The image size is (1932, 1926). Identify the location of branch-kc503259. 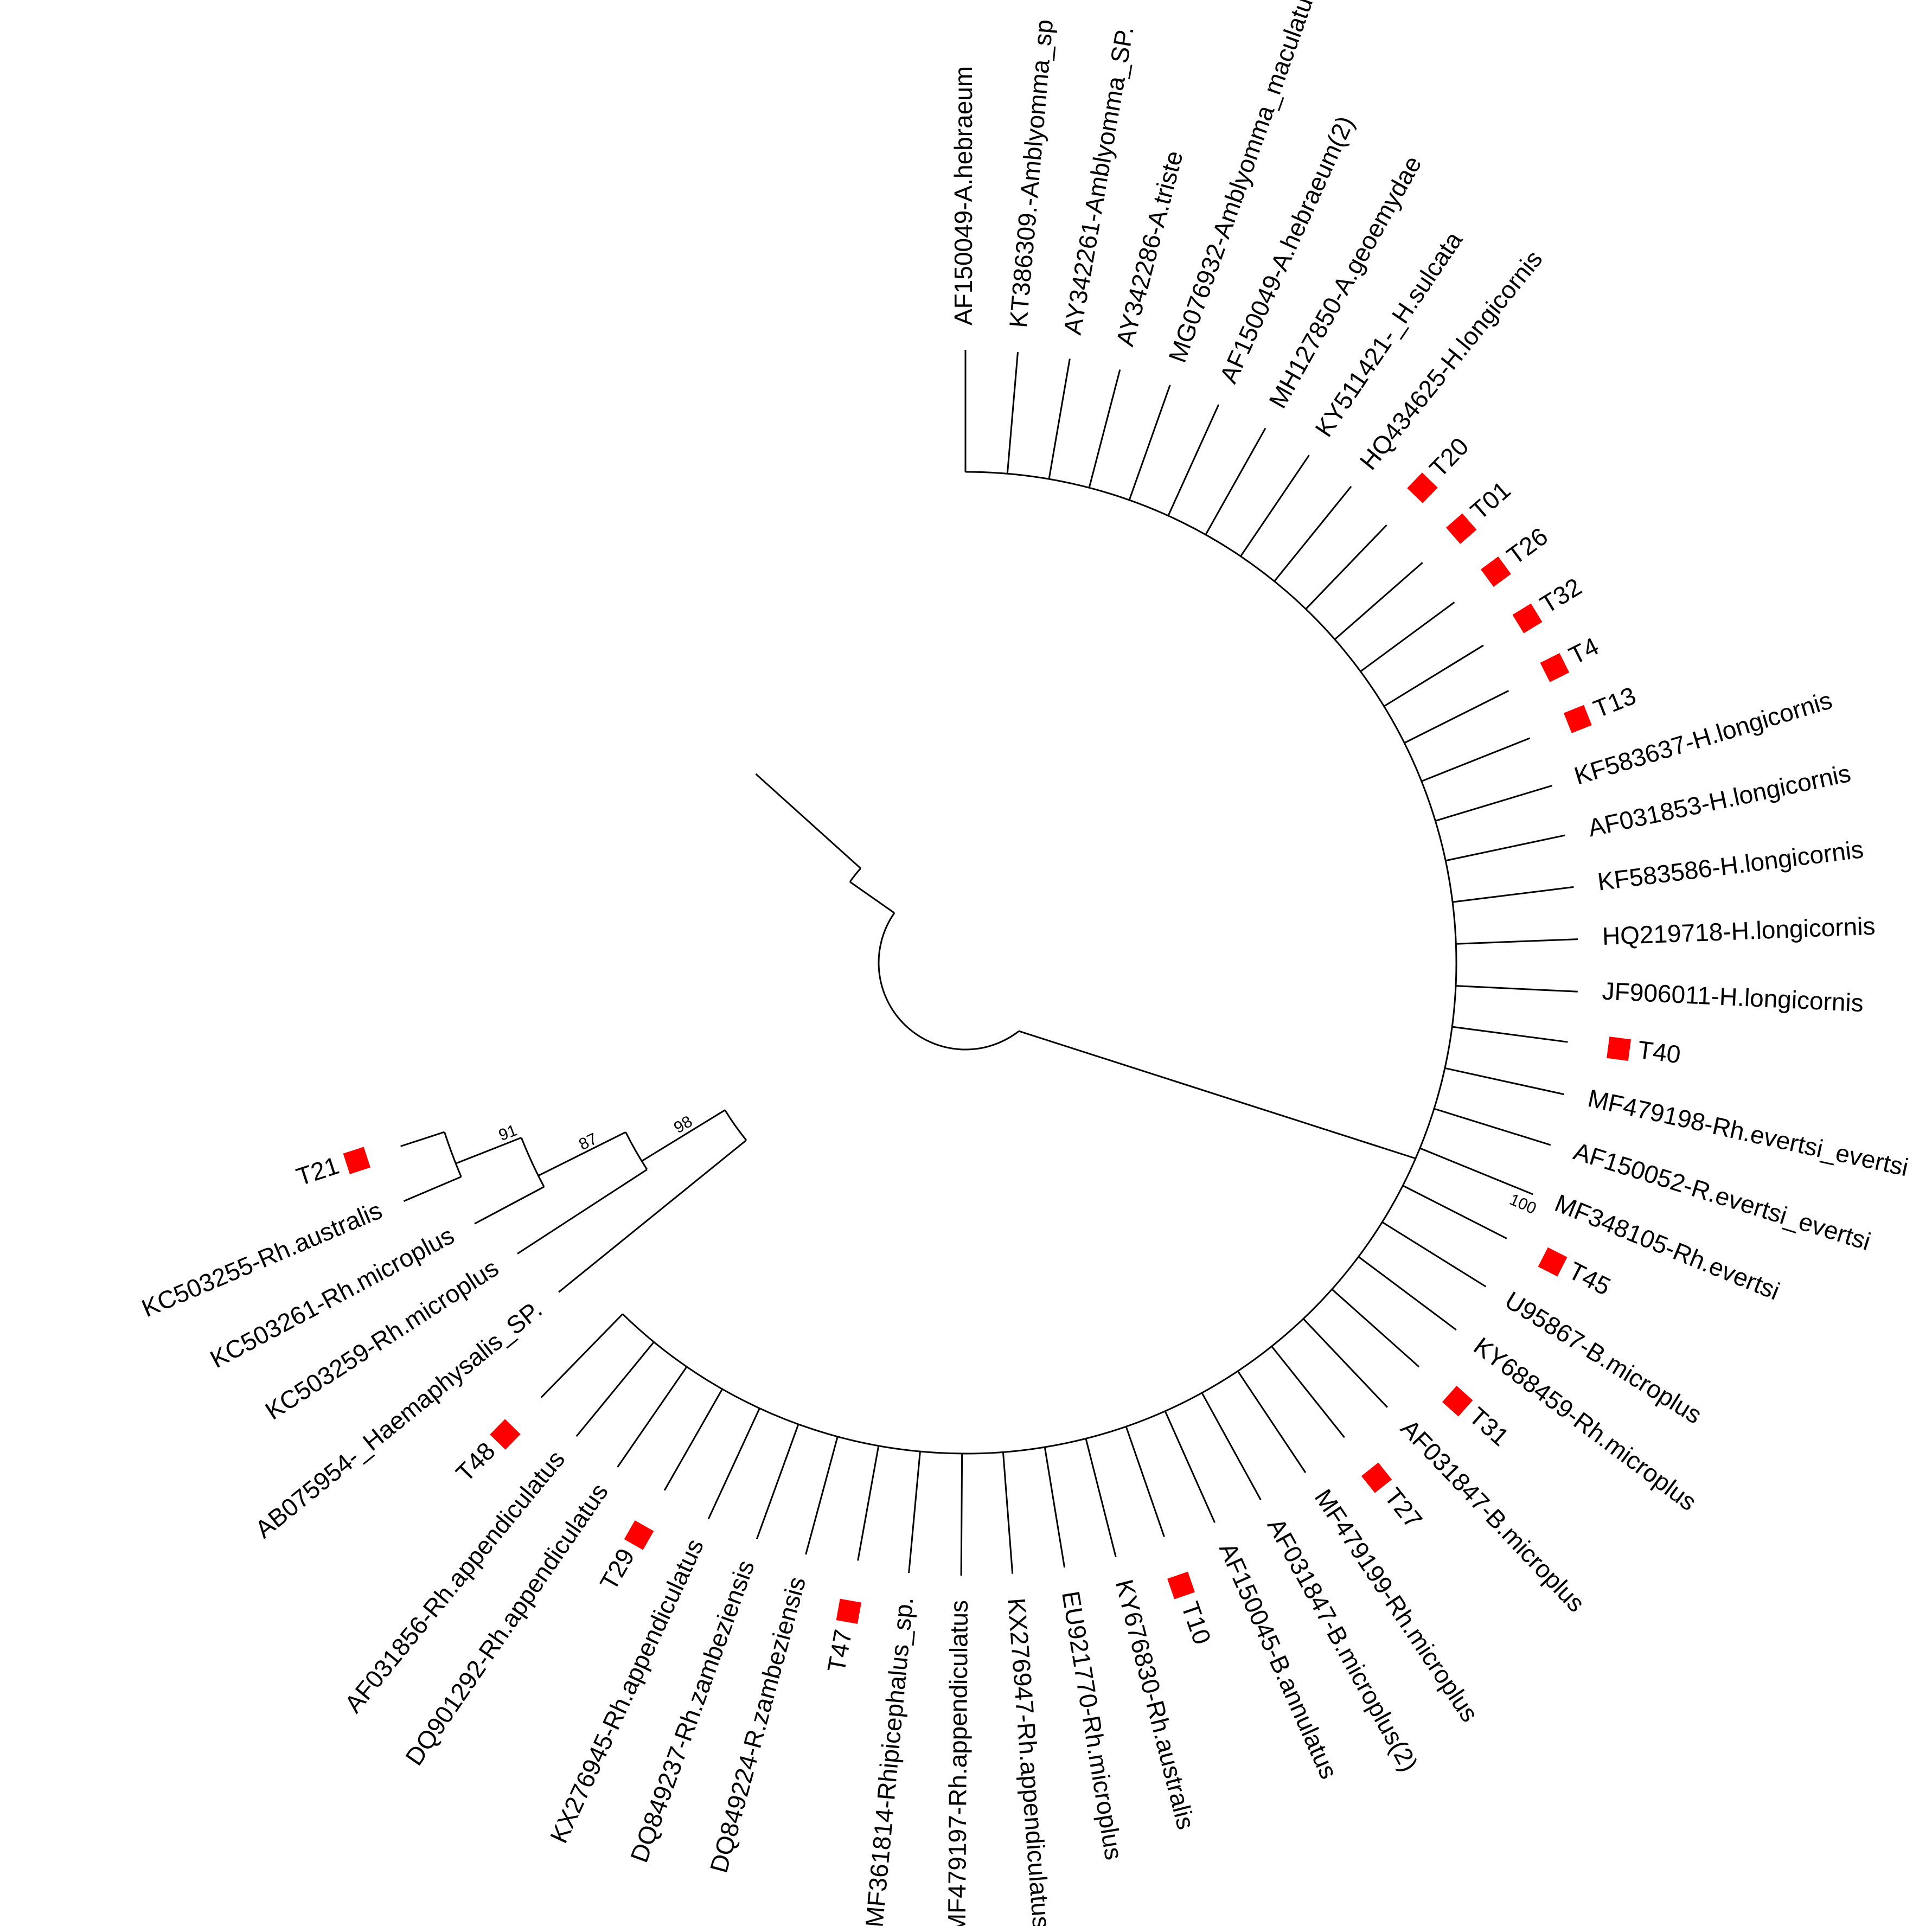
(582, 1212).